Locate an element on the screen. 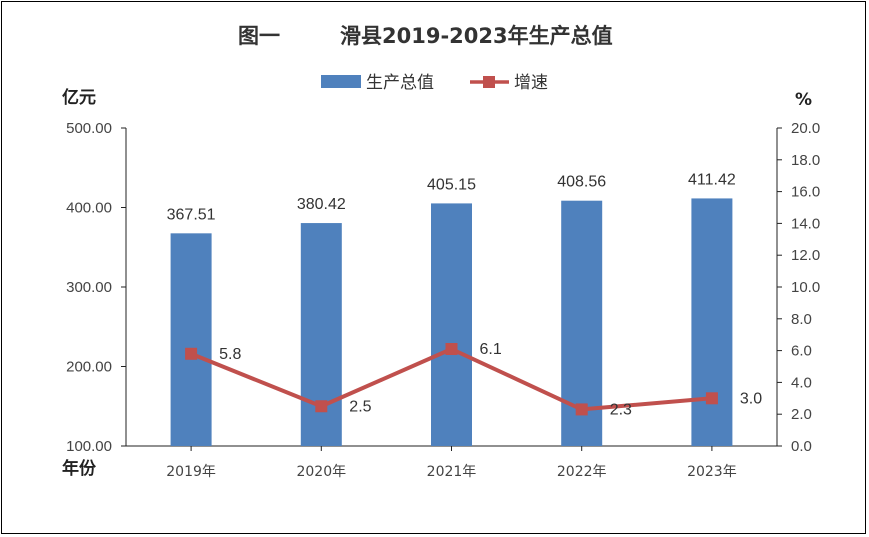 The width and height of the screenshot is (869, 537). bar-data-label: 411.42 is located at coordinates (712, 179).